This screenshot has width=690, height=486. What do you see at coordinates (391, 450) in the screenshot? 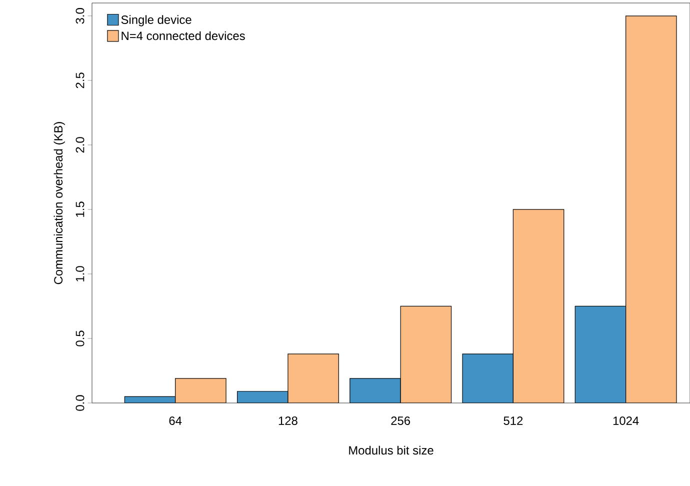
I see `x-axis-title: Modulus bit size` at bounding box center [391, 450].